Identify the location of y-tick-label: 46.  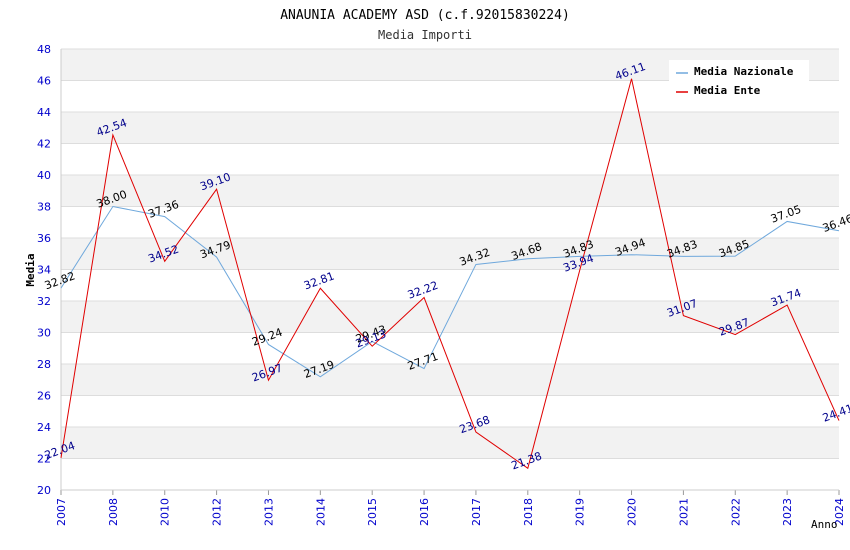
(44, 81).